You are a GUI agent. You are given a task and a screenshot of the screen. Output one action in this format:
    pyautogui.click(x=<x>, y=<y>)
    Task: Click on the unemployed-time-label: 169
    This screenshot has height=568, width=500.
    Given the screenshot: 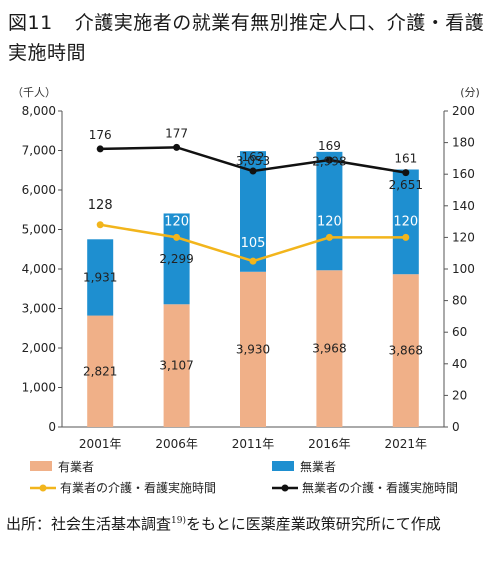 What is the action you would take?
    pyautogui.click(x=329, y=146)
    